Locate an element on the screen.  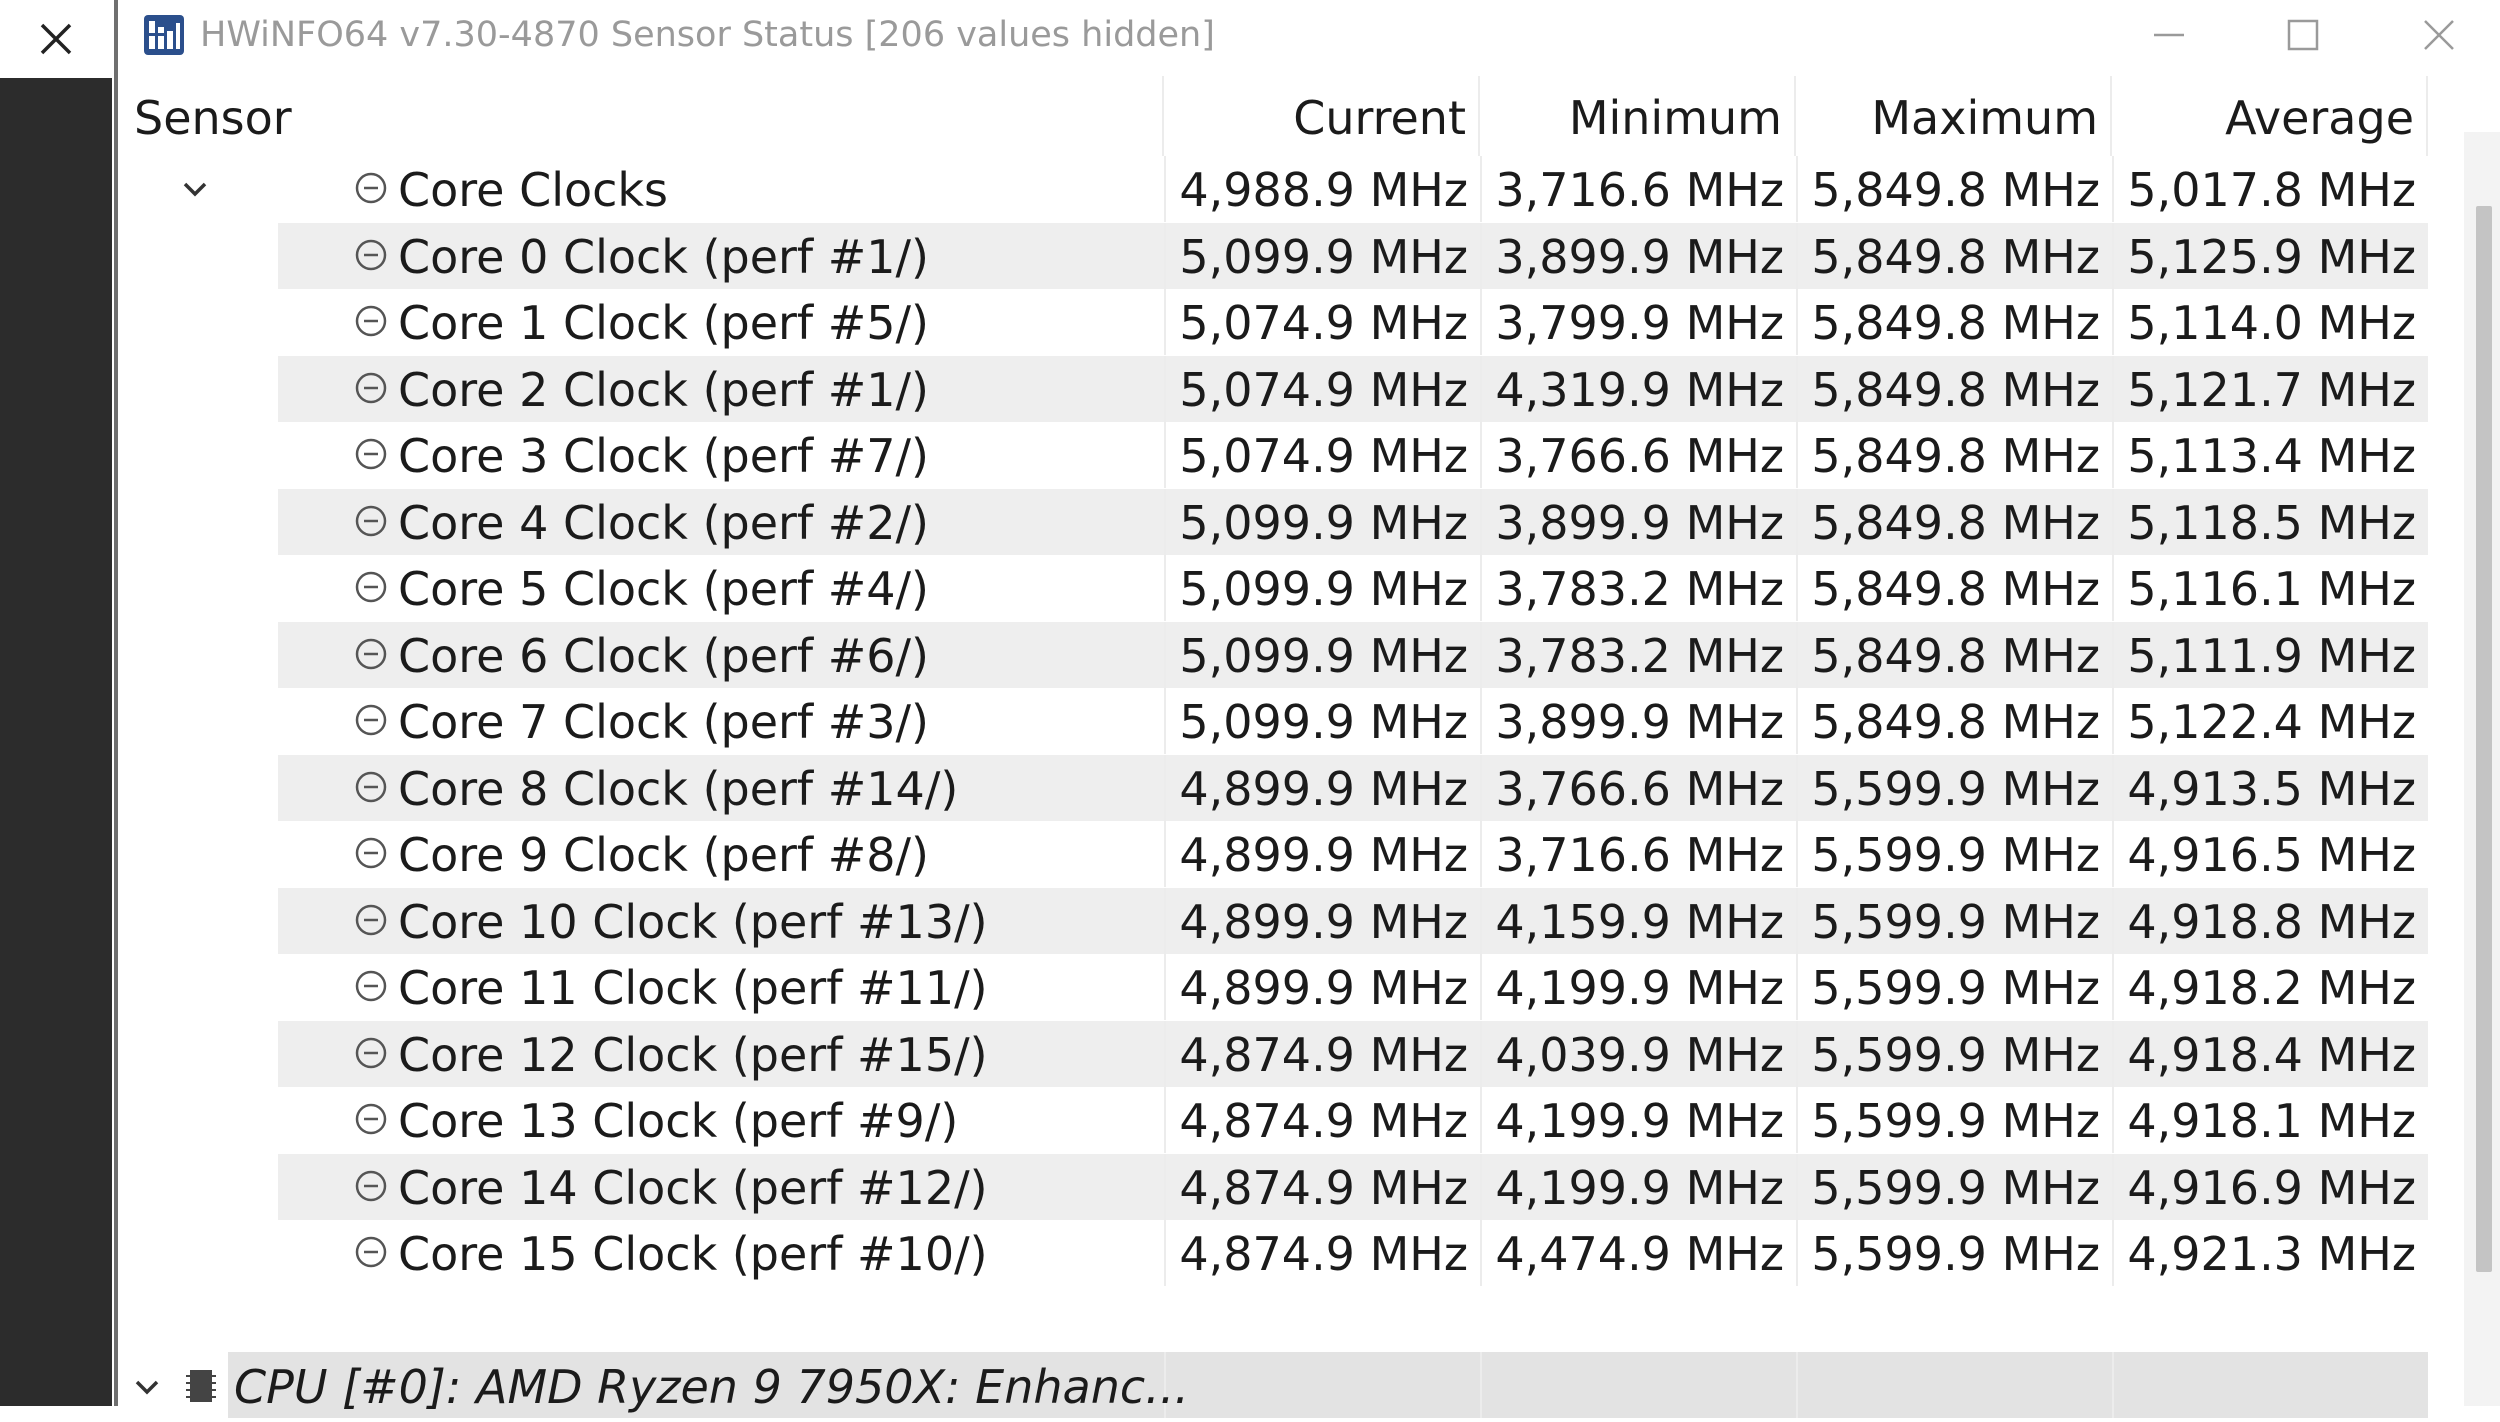
value-average: 5,116.1 MHz is located at coordinates (2271, 589).